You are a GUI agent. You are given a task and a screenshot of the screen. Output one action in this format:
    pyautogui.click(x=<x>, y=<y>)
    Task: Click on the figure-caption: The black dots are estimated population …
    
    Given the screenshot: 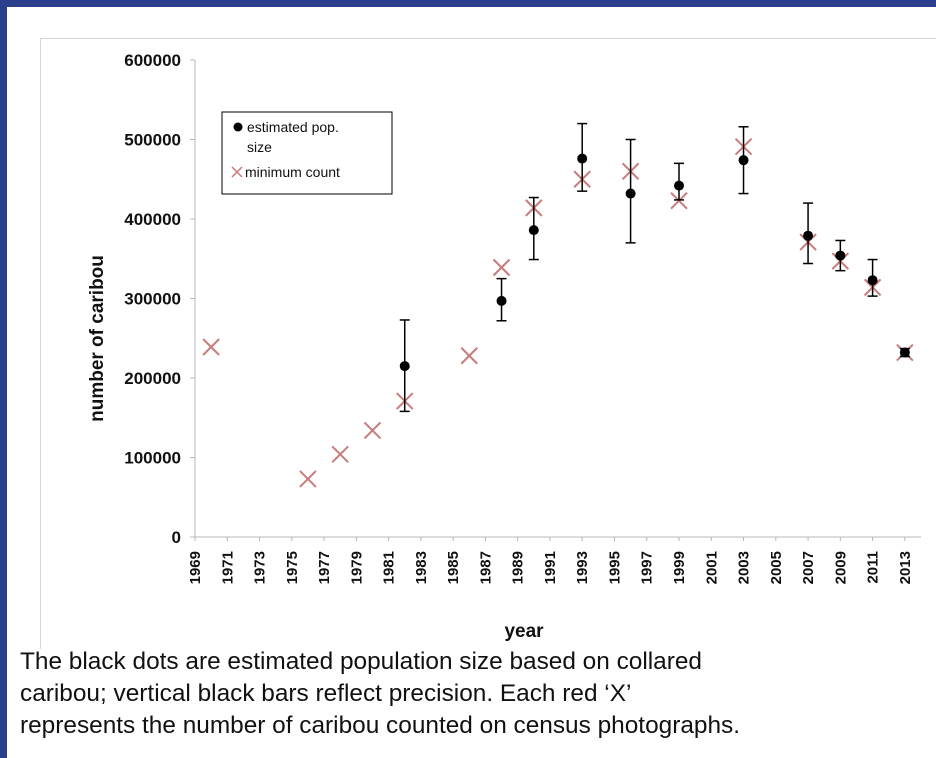 What is the action you would take?
    pyautogui.click(x=476, y=694)
    